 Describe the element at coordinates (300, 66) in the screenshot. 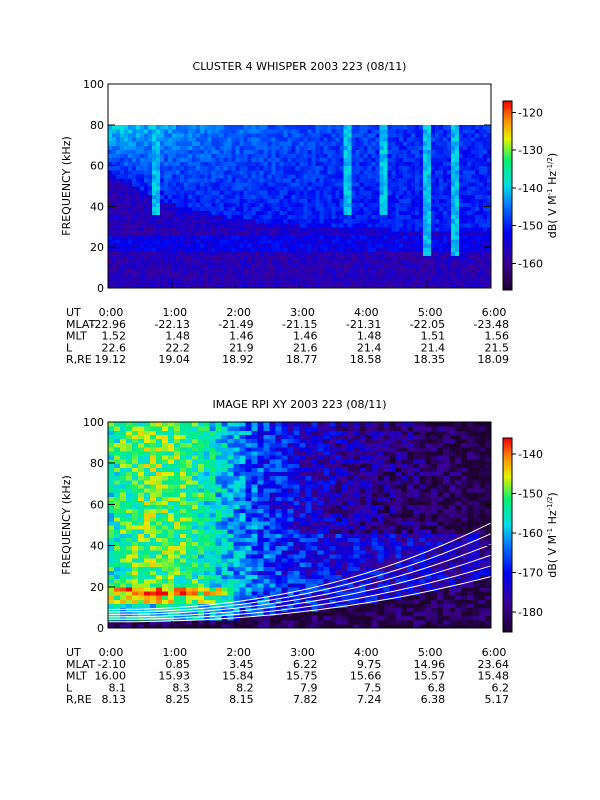

I see `chart-title: CLUSTER 4 WHISPER 2003 223 (08/11)` at that location.